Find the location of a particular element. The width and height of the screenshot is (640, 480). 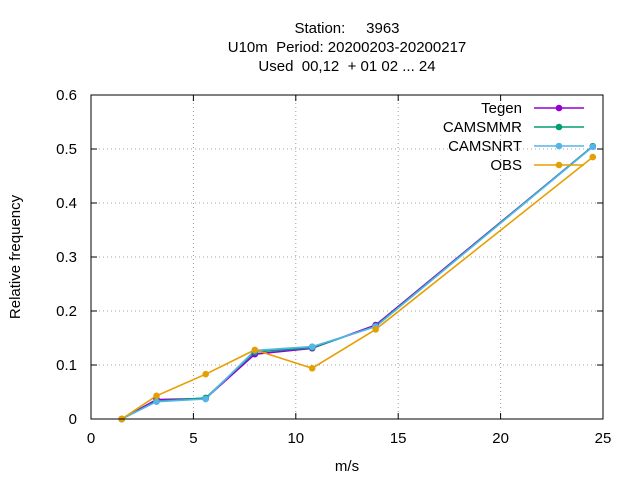

x-tick-label: 20 is located at coordinates (500, 438).